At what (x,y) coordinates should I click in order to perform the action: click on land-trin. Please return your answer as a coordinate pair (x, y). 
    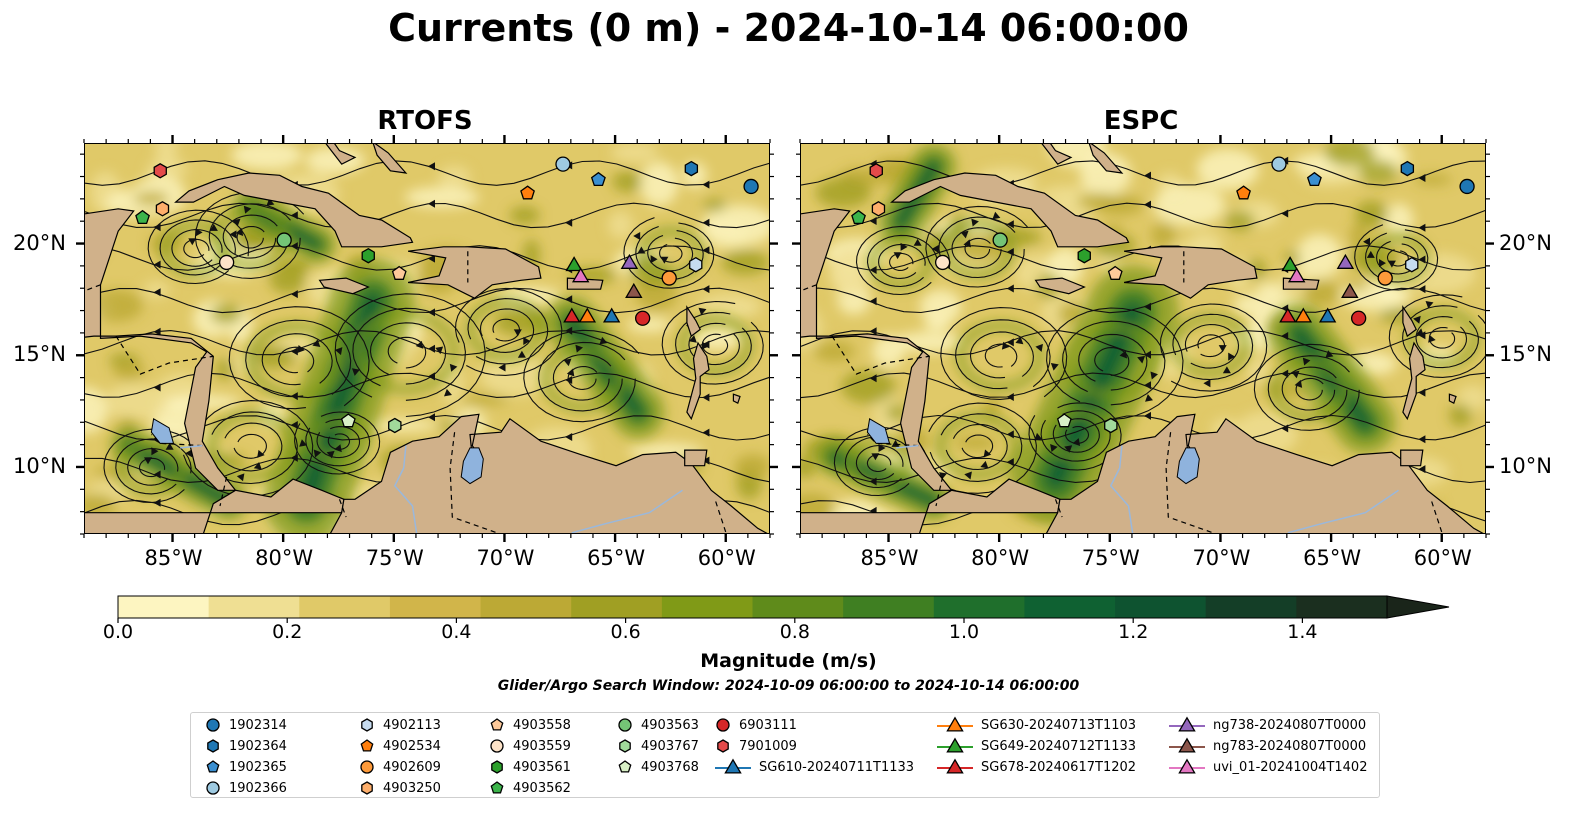
    Looking at the image, I should click on (1412, 458).